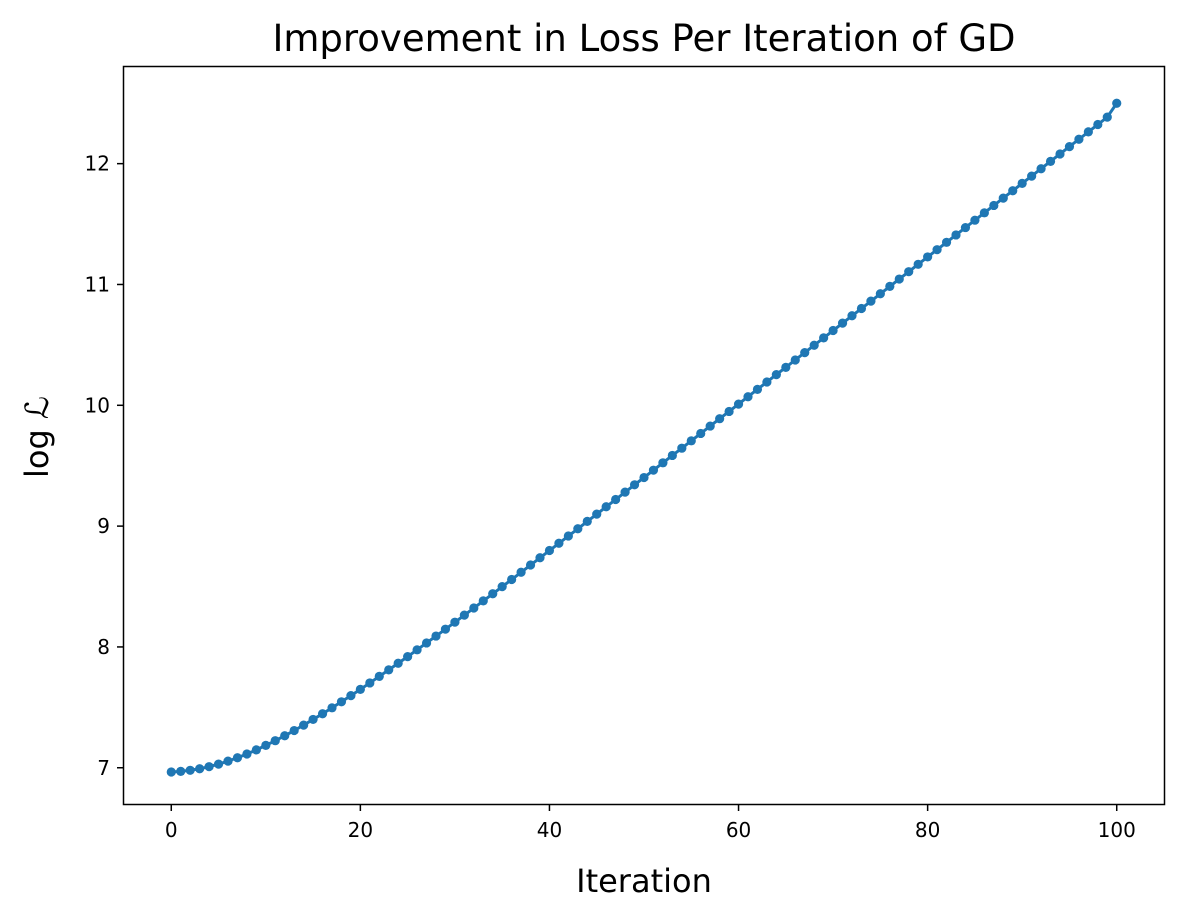  What do you see at coordinates (97, 405) in the screenshot?
I see `y-tick-label: 10` at bounding box center [97, 405].